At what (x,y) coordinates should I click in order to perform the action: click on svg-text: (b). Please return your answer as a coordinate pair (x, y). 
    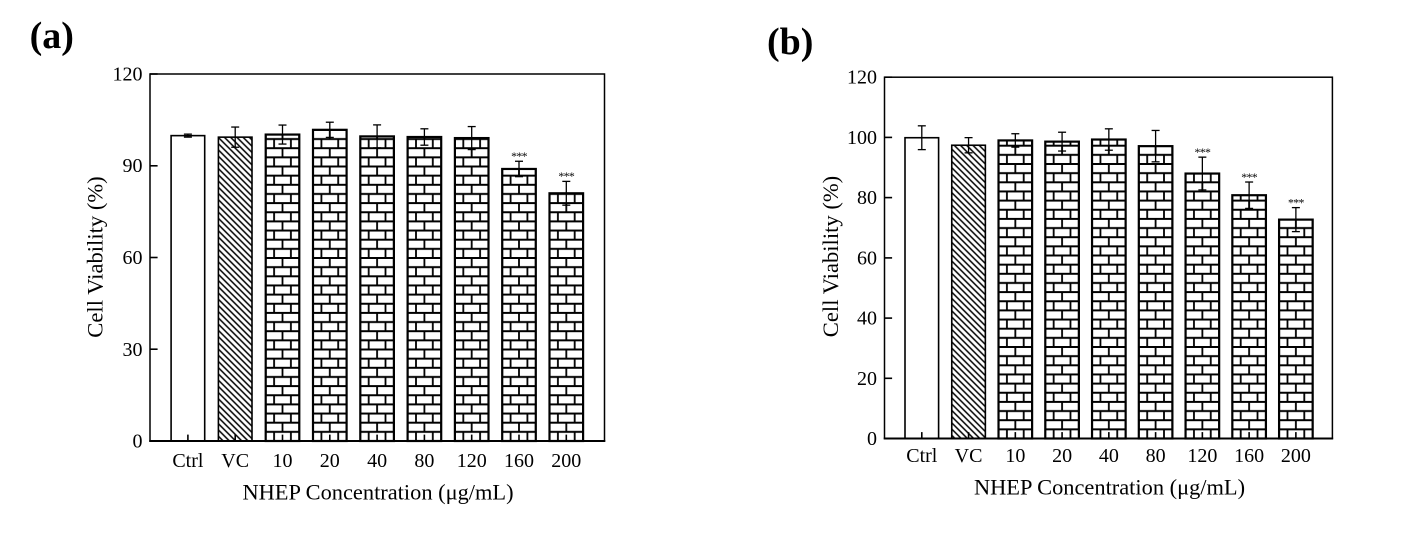
    Looking at the image, I should click on (790, 42).